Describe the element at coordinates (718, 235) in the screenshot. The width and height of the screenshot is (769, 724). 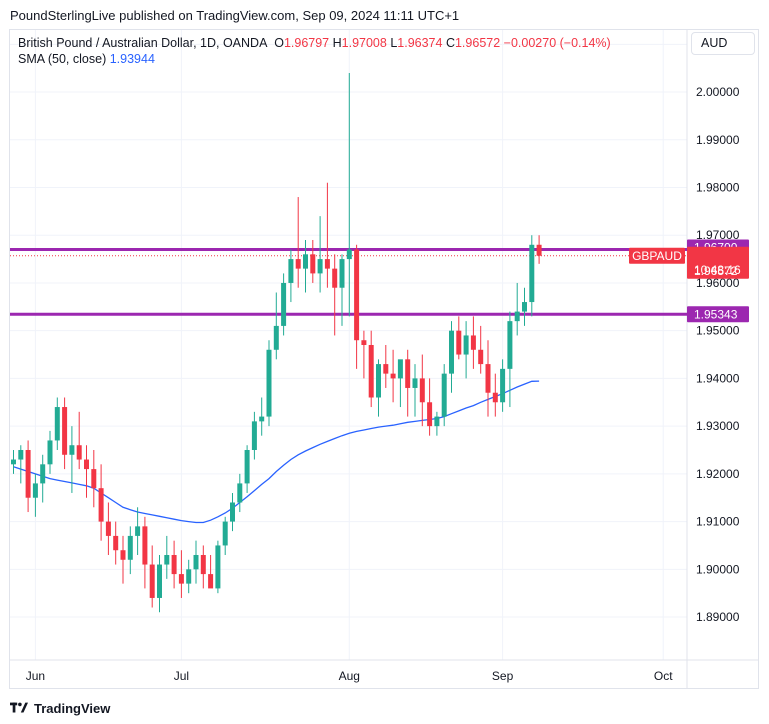
I see `price-tick-label: 1.97000` at that location.